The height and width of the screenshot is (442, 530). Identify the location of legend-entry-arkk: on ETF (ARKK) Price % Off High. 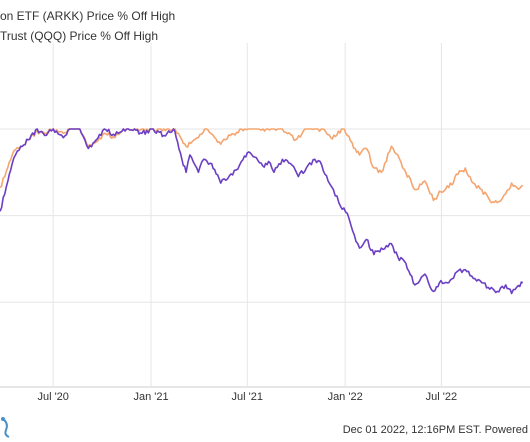
(88, 16).